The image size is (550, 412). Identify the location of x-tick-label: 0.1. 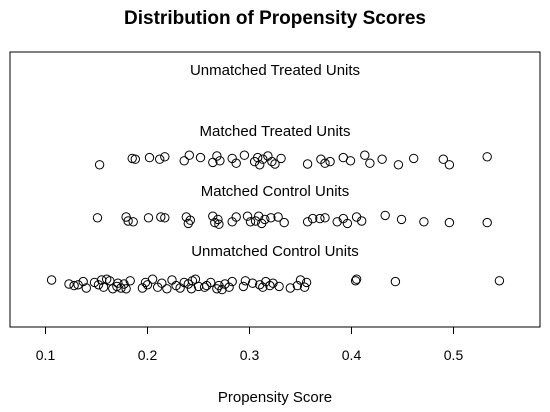
(46, 355).